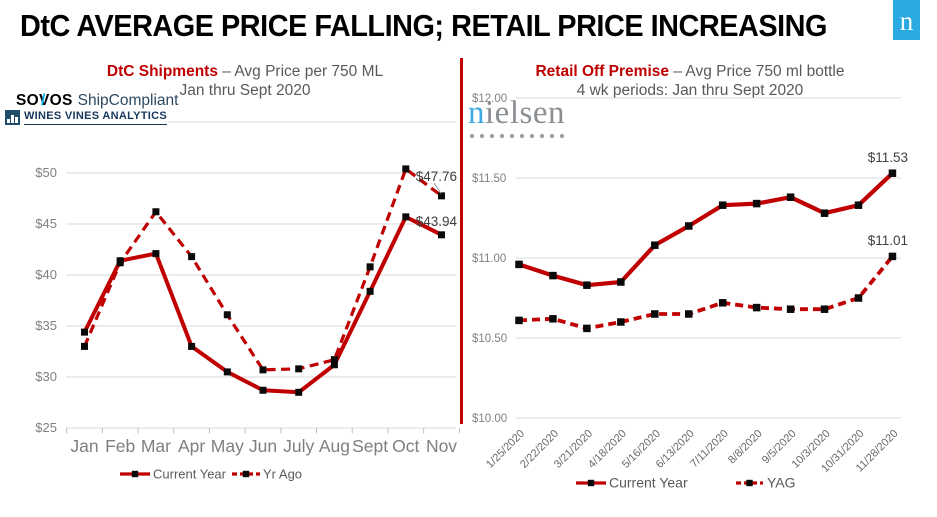 The image size is (937, 517). Describe the element at coordinates (706, 293) in the screenshot. I see `series-line-yag` at that location.